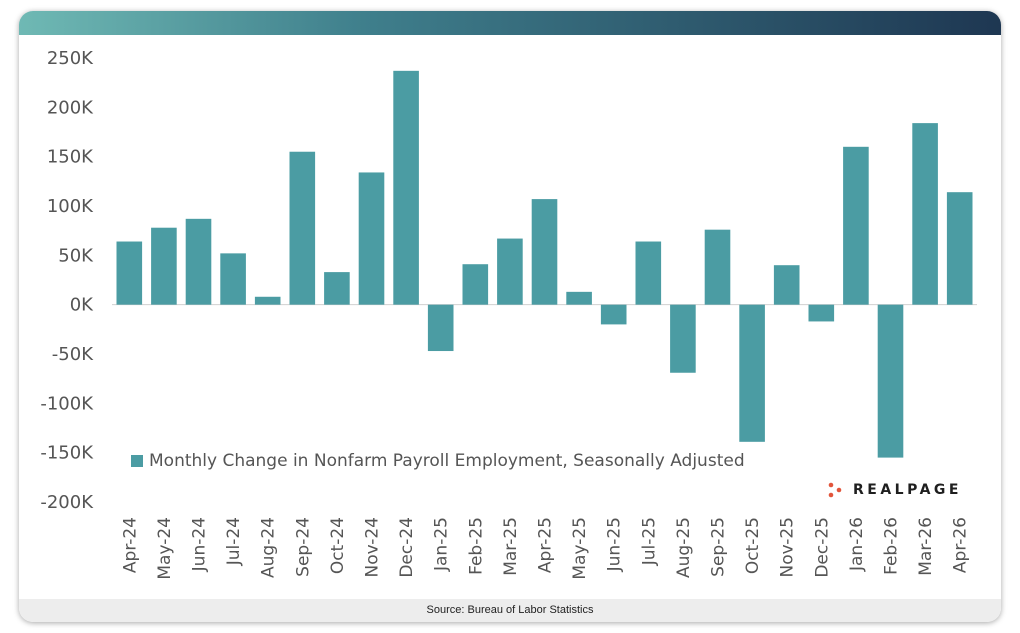 Image resolution: width=1020 pixels, height=633 pixels. What do you see at coordinates (511, 546) in the screenshot?
I see `x-tick-label: Mar-25` at bounding box center [511, 546].